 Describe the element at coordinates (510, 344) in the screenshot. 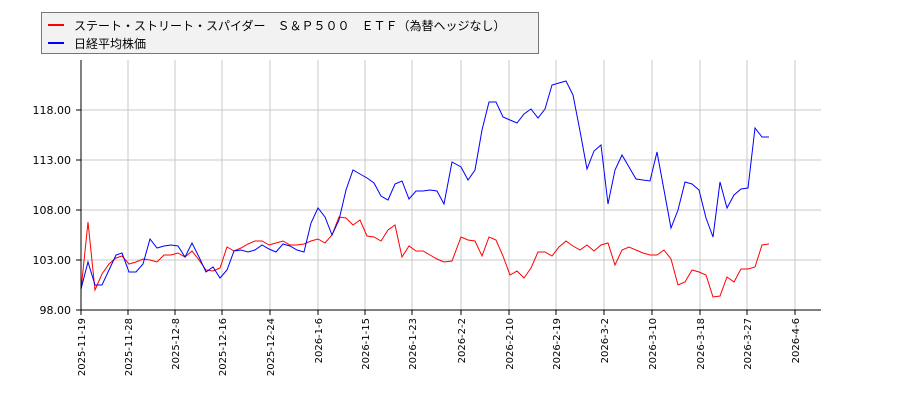

I see `x-tick-label: 2026-2-10` at that location.